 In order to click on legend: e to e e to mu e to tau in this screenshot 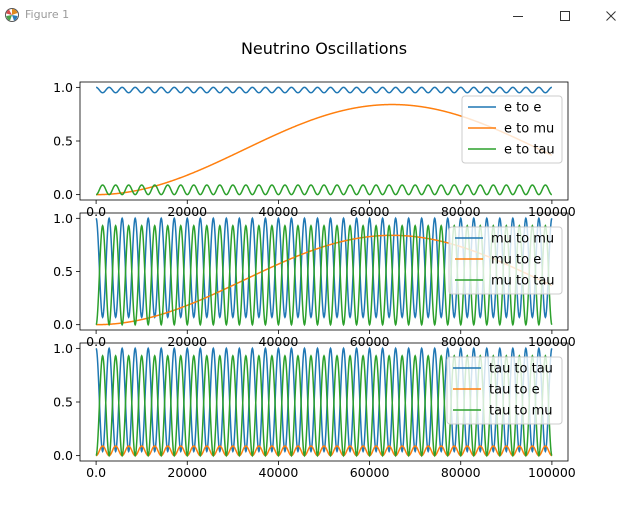, I will do `click(512, 129)`.